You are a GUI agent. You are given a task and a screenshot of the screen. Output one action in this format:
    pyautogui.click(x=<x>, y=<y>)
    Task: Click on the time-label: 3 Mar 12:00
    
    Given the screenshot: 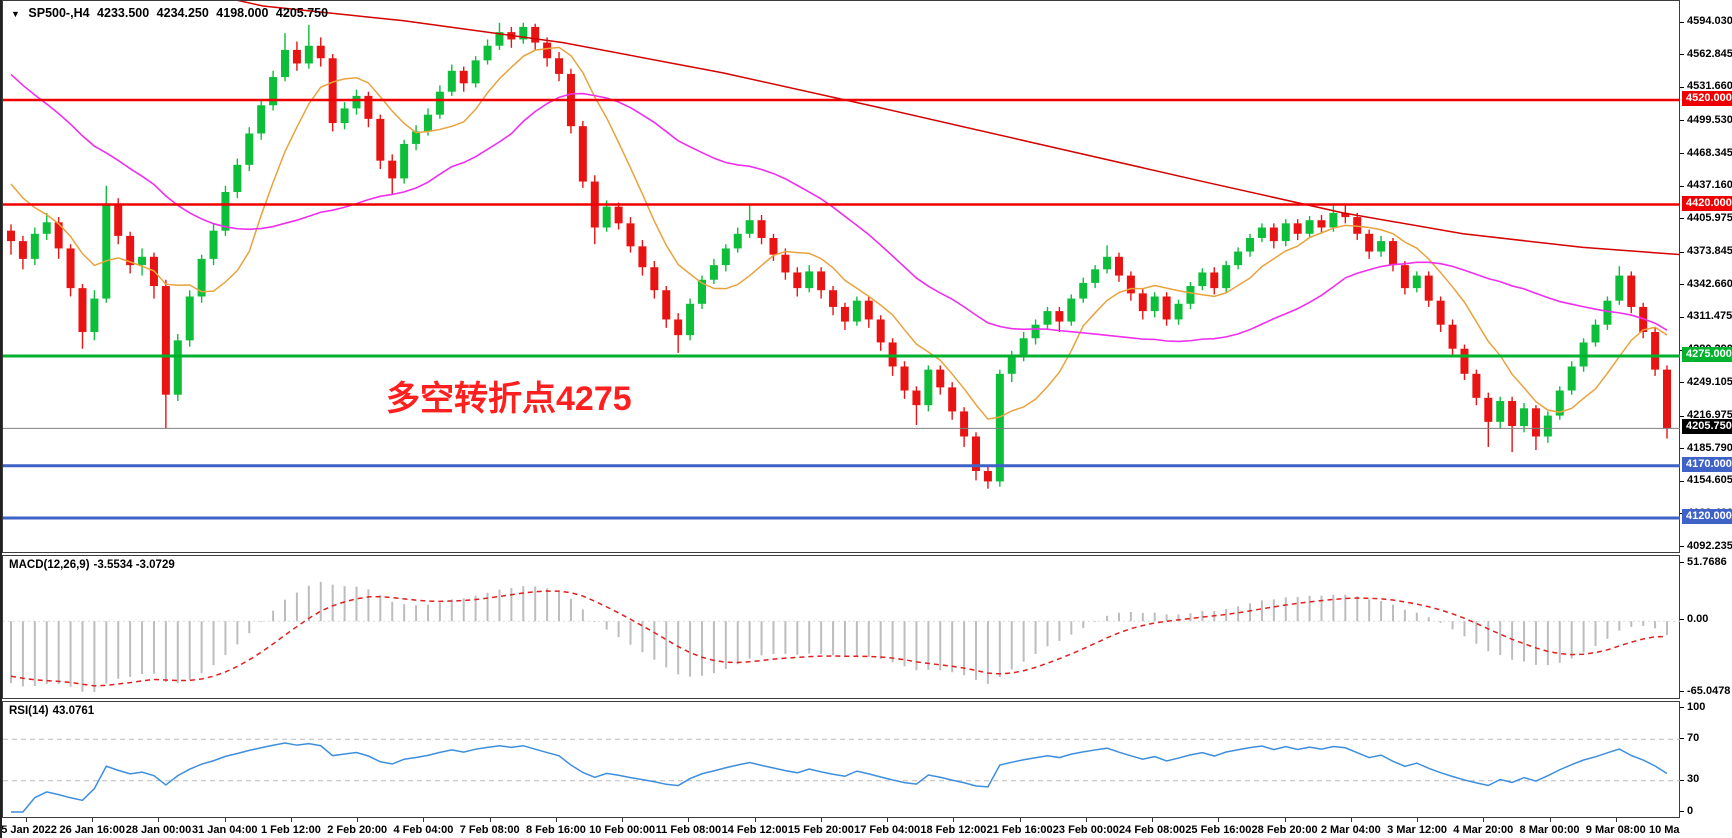 What is the action you would take?
    pyautogui.click(x=1417, y=830)
    